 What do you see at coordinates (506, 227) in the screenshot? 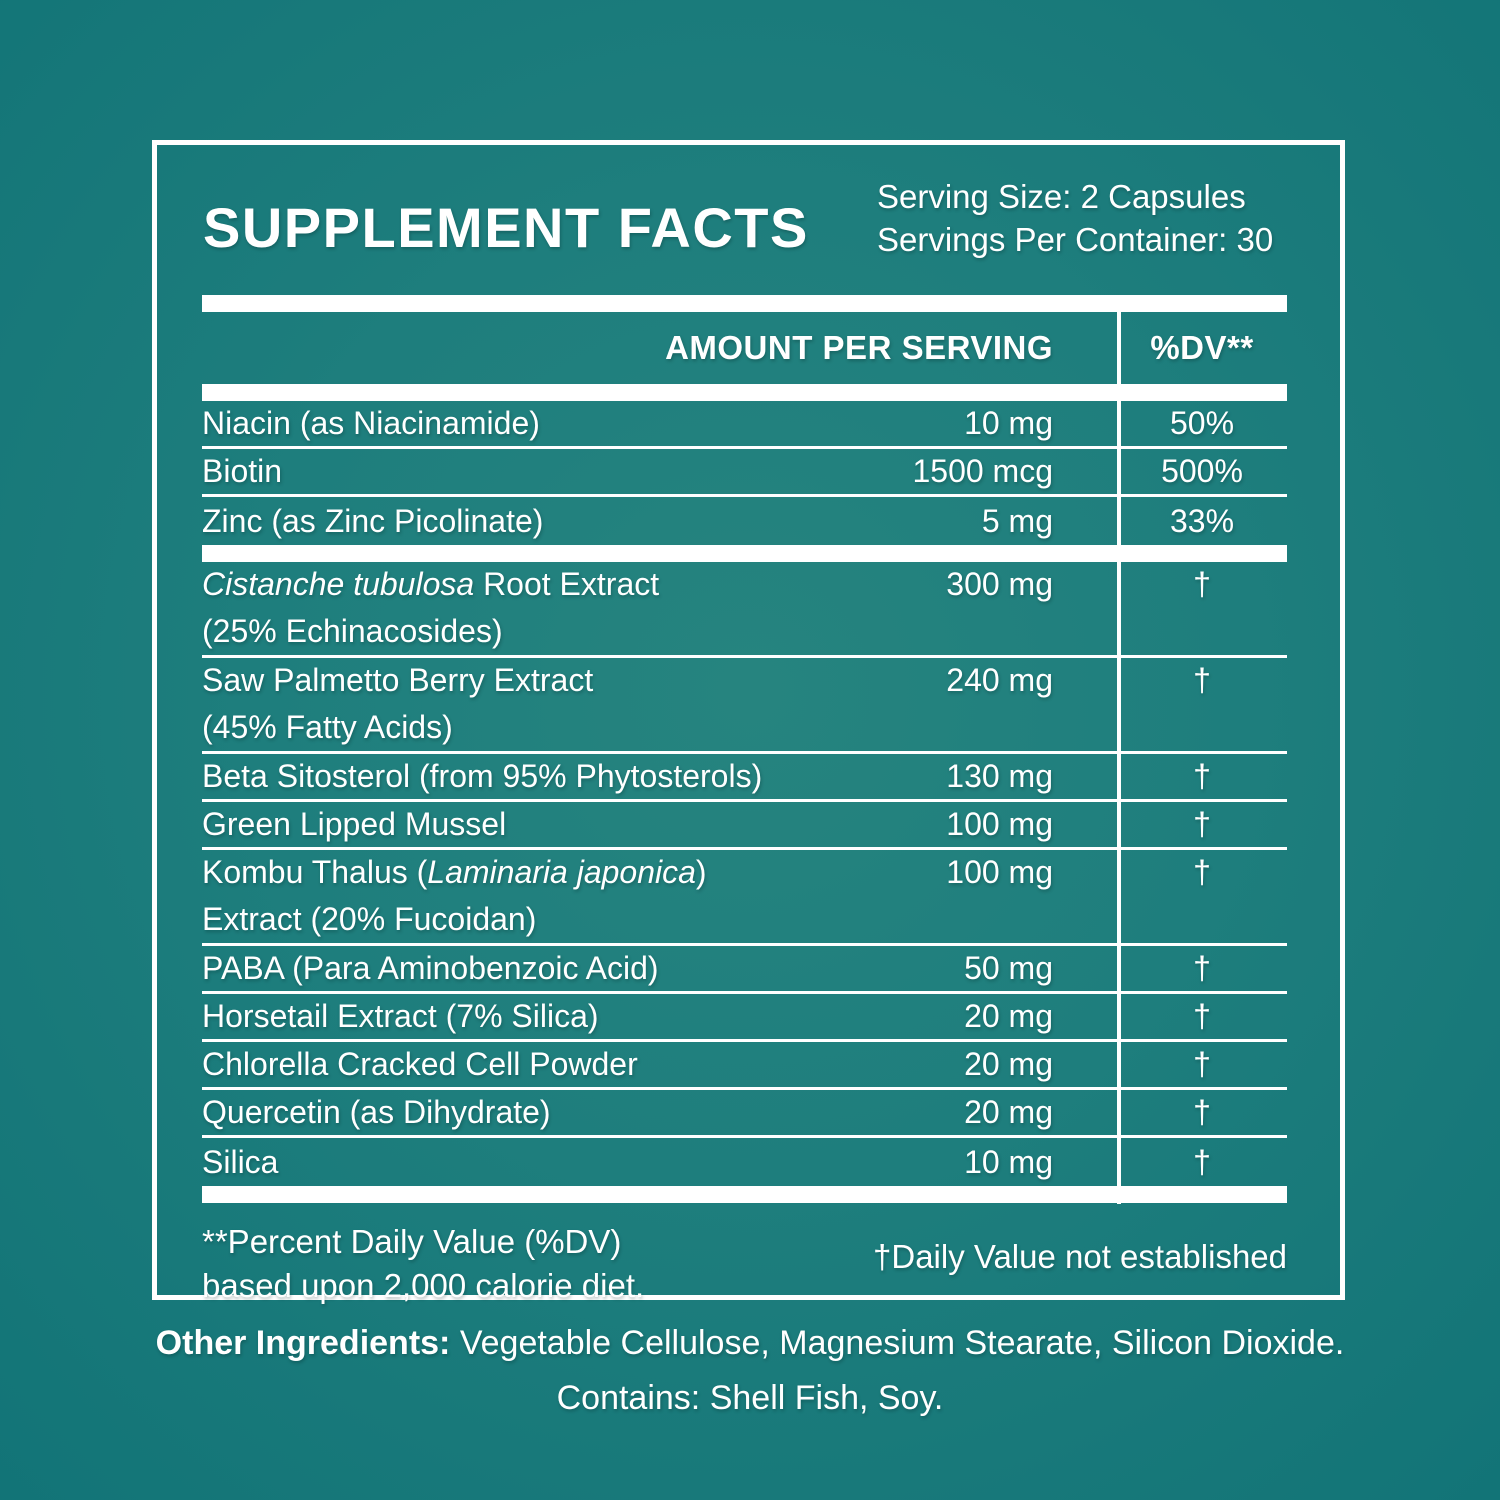
I see `panel-title: SUPPLEMENT FACTS` at bounding box center [506, 227].